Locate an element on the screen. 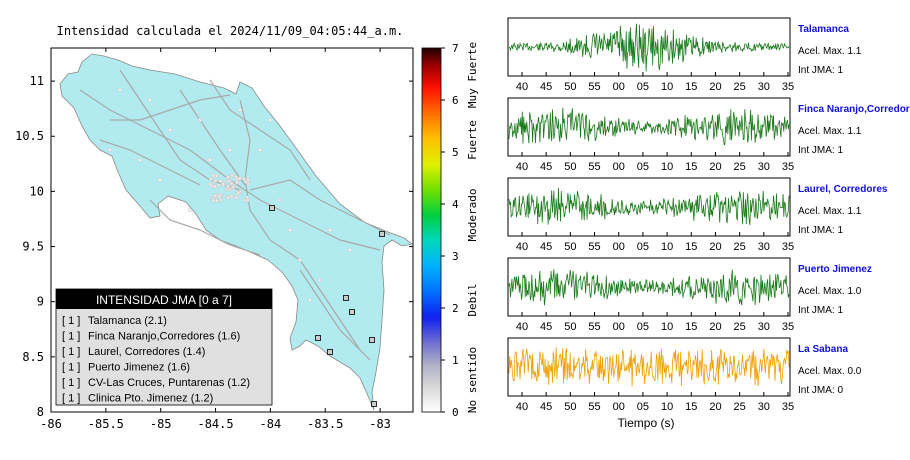 This screenshot has width=910, height=460. lon-tick-label: -86 is located at coordinates (51, 424).